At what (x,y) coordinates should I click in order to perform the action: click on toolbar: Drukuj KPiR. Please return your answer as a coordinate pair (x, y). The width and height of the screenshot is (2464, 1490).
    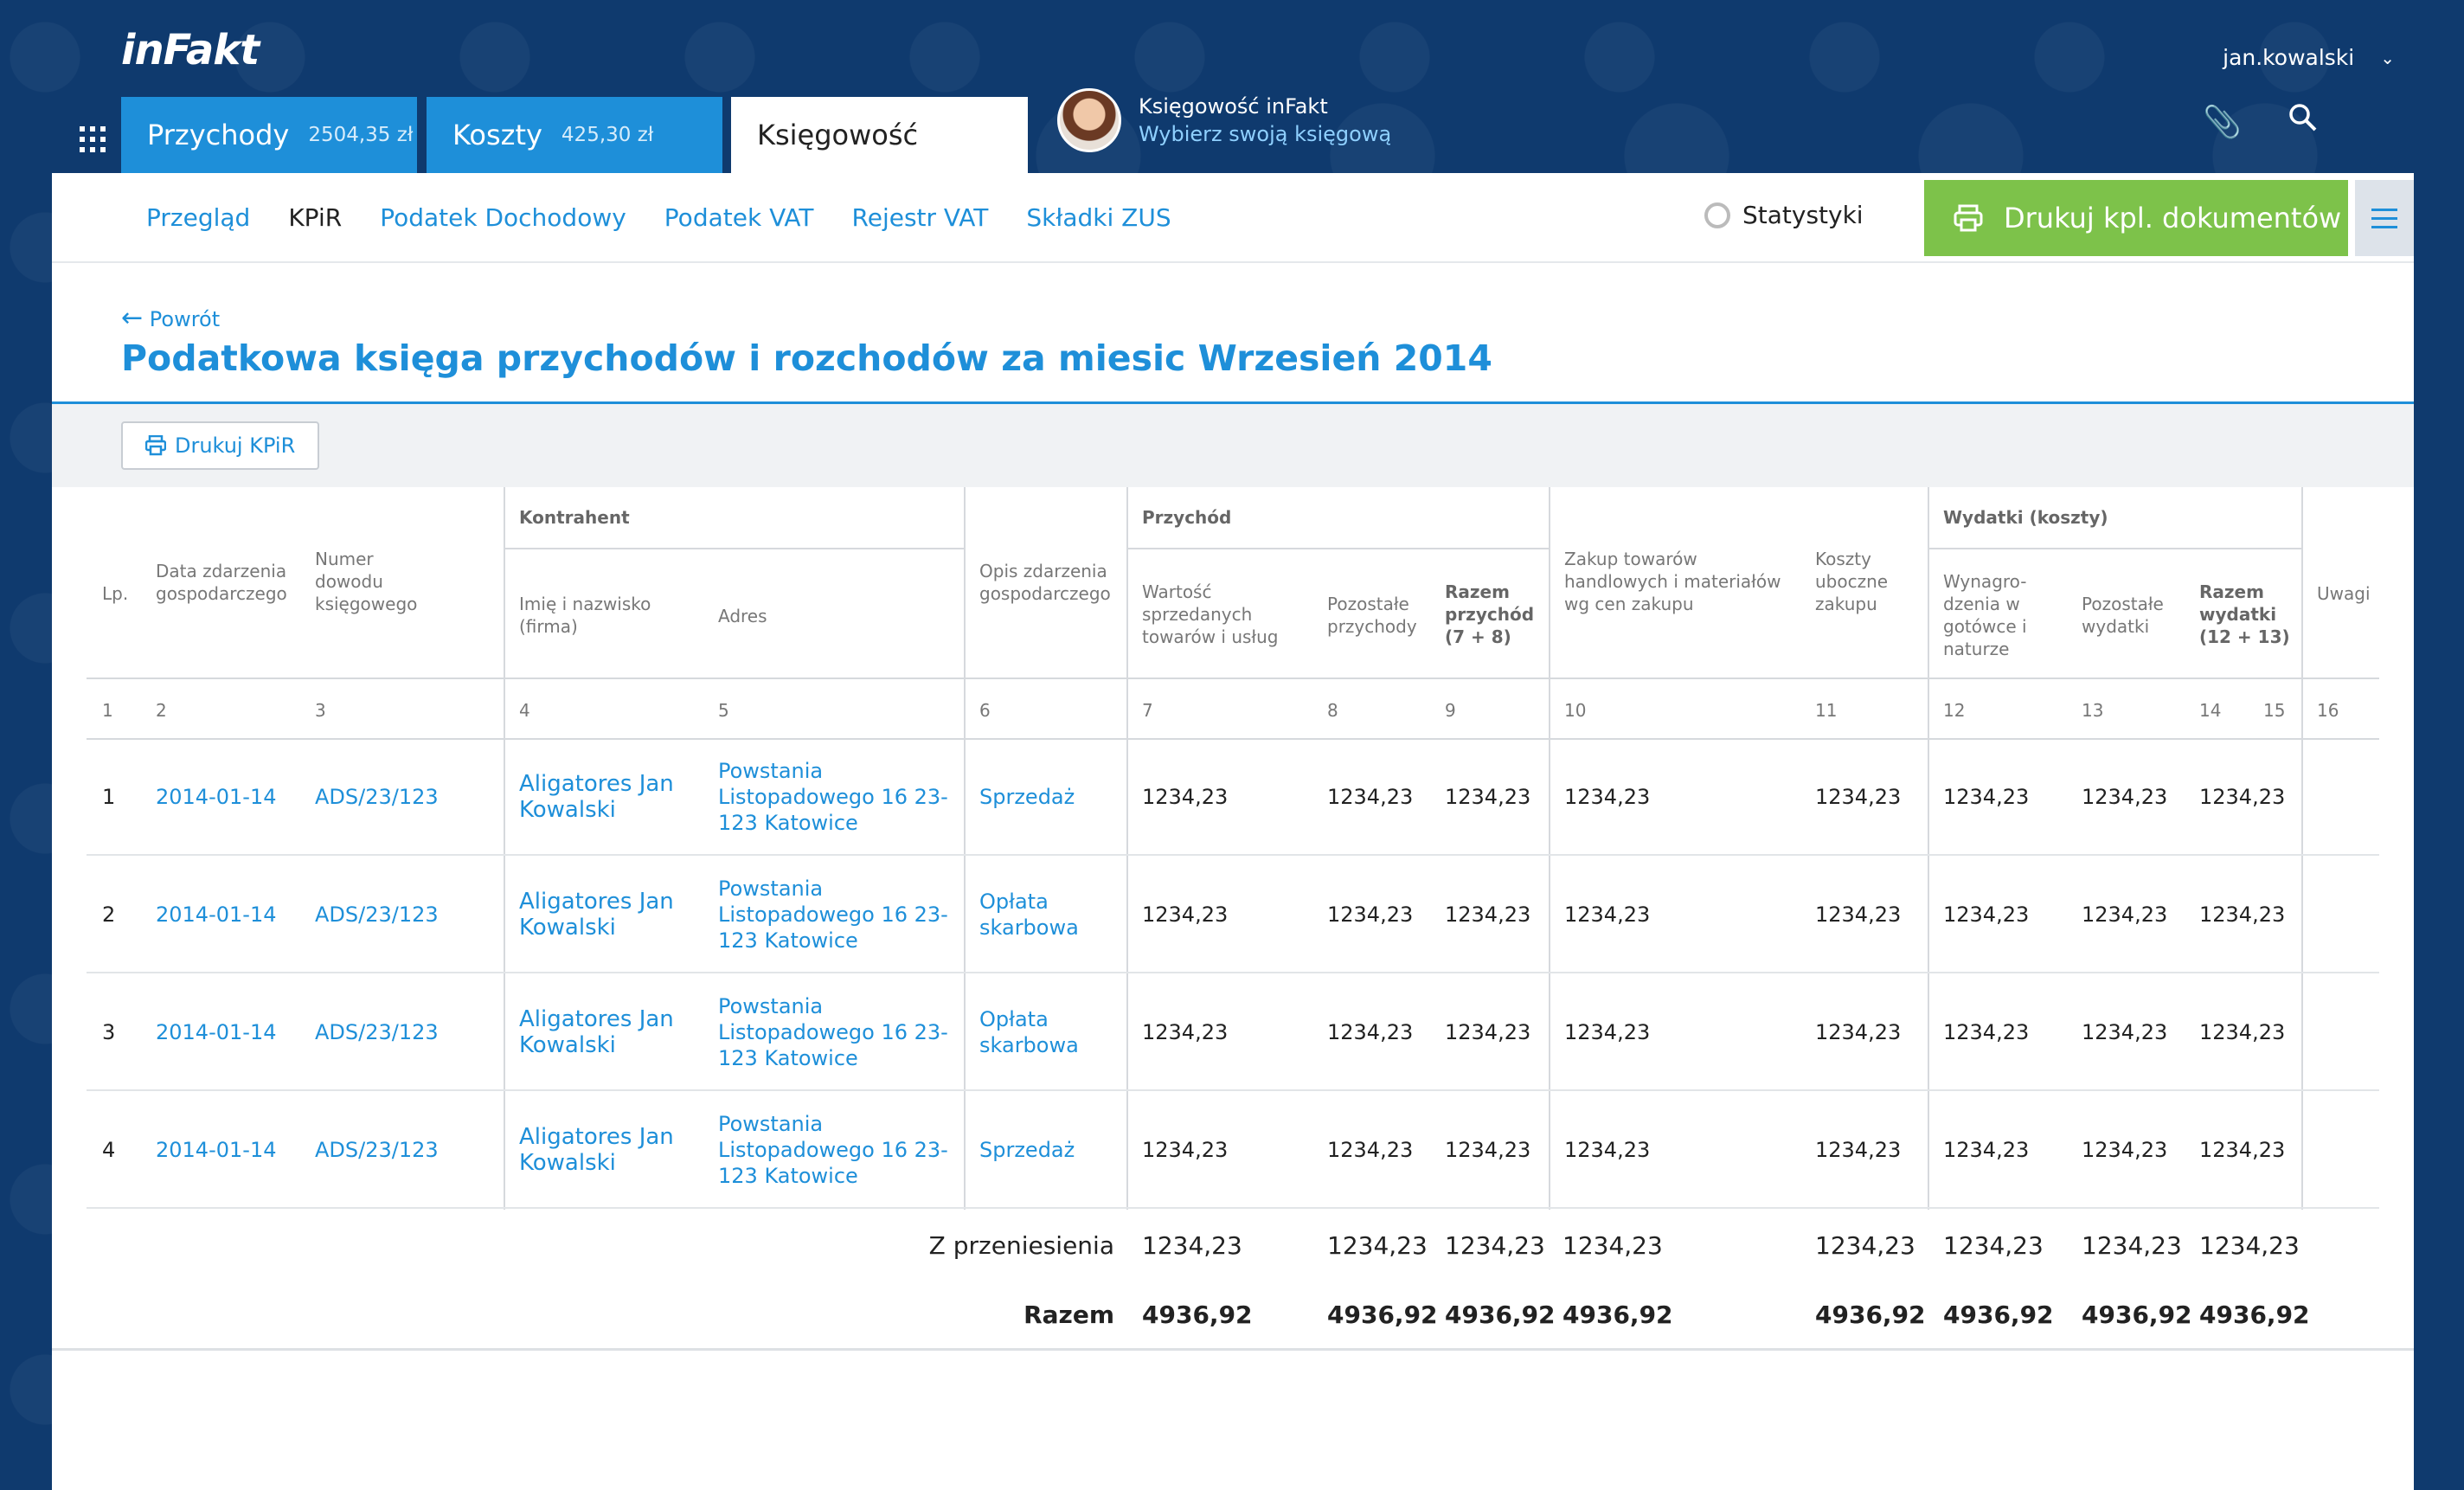
    Looking at the image, I should click on (1233, 445).